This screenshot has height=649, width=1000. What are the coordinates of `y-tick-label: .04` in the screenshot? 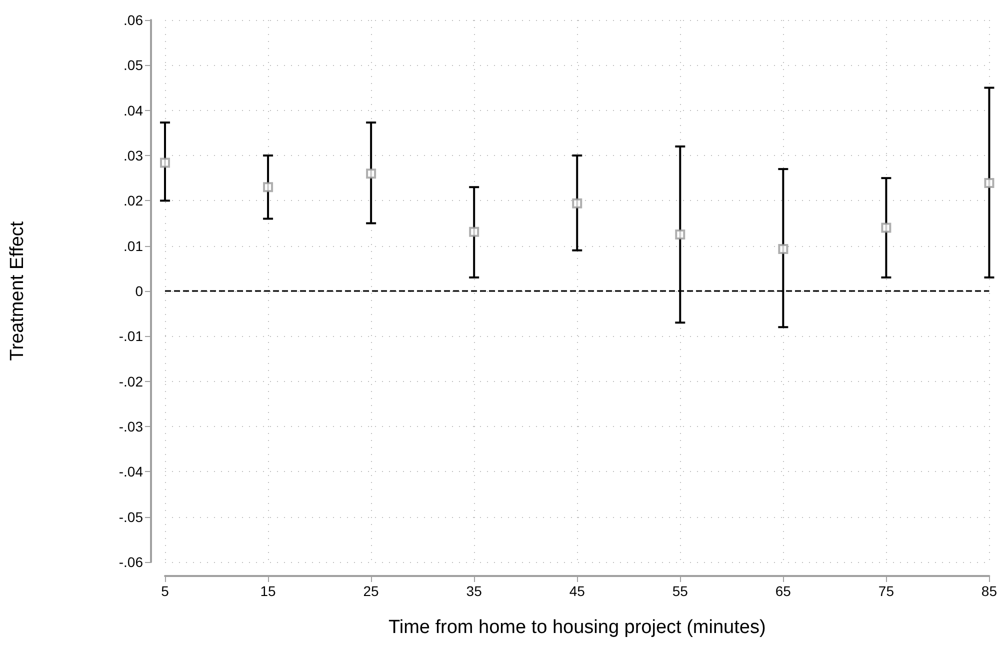 It's located at (134, 110).